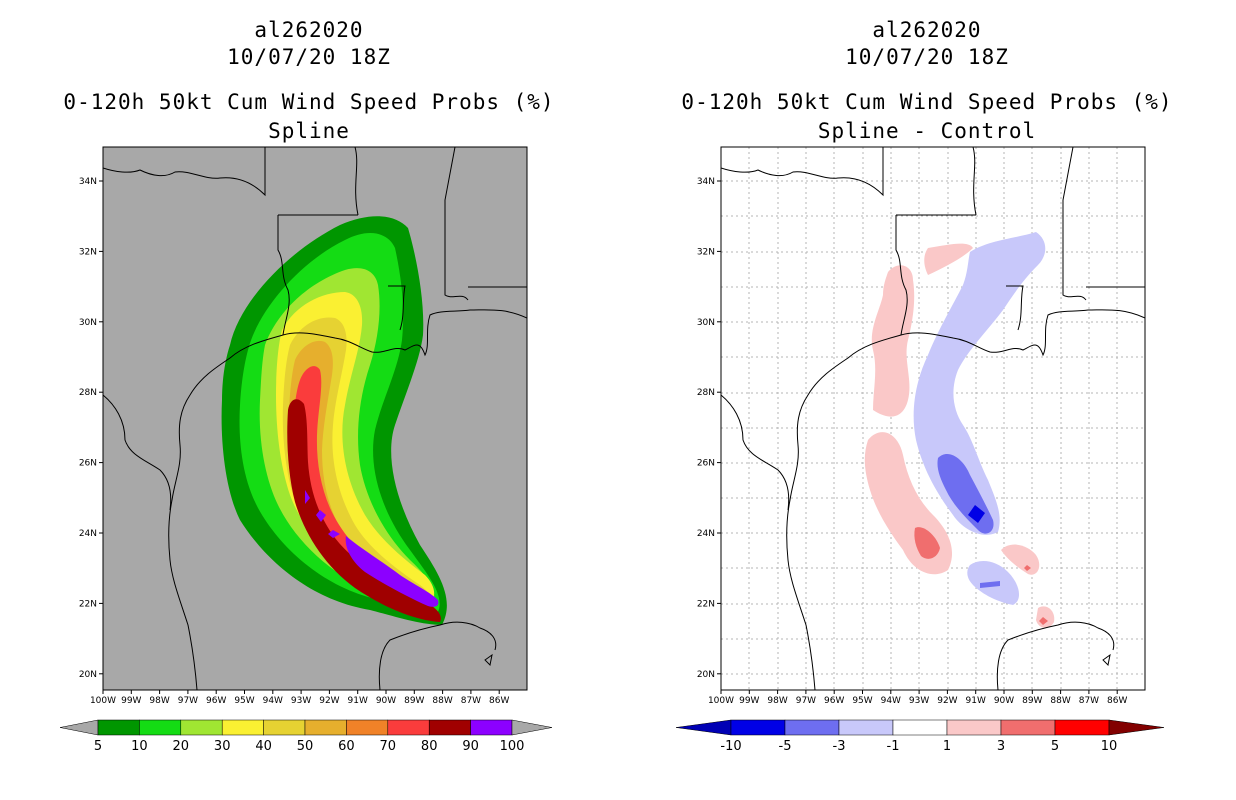  I want to click on colorbar-label: -10, so click(730, 746).